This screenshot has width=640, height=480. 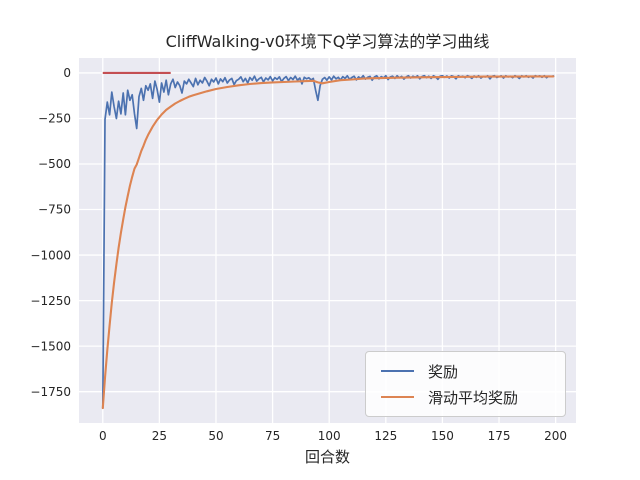 What do you see at coordinates (159, 436) in the screenshot?
I see `x-tick-label: 25` at bounding box center [159, 436].